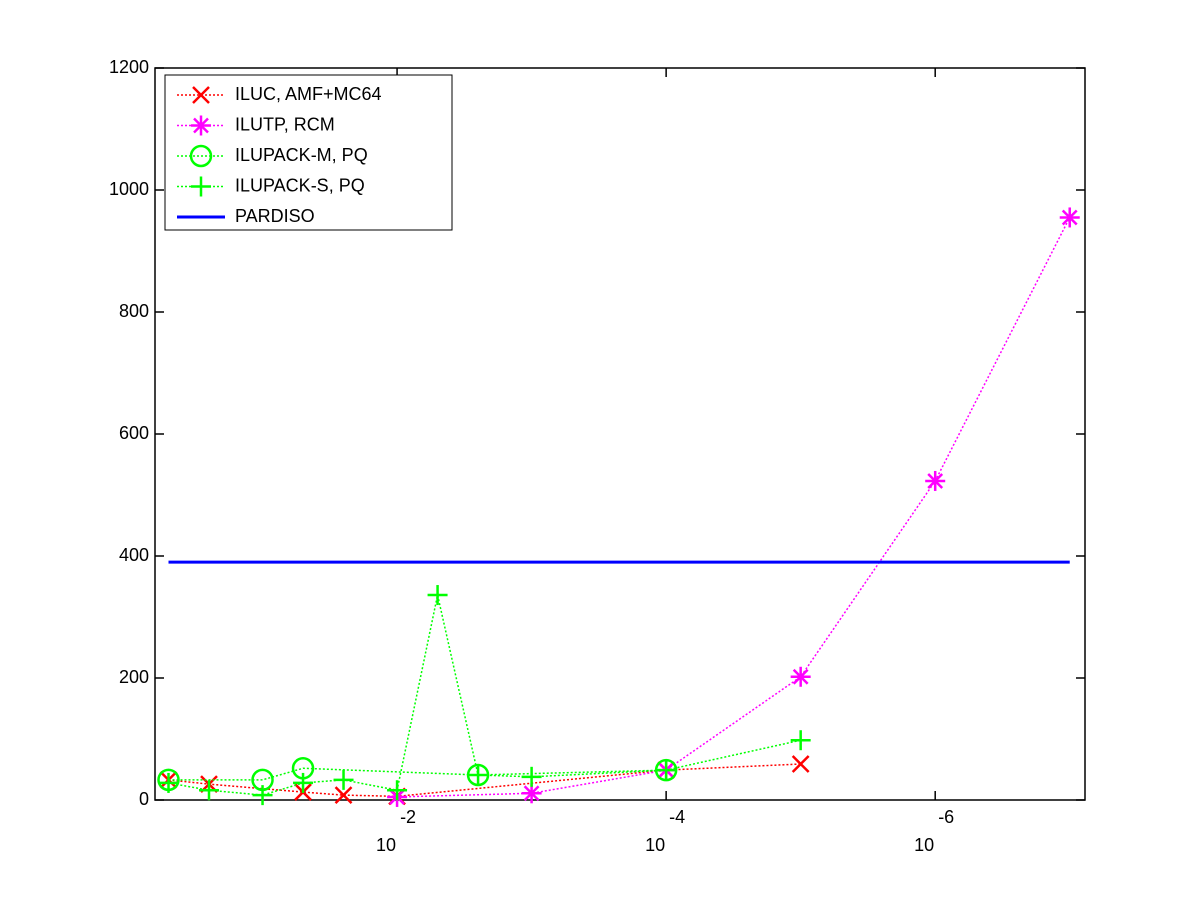  I want to click on y-tick-label: 1000, so click(129, 189).